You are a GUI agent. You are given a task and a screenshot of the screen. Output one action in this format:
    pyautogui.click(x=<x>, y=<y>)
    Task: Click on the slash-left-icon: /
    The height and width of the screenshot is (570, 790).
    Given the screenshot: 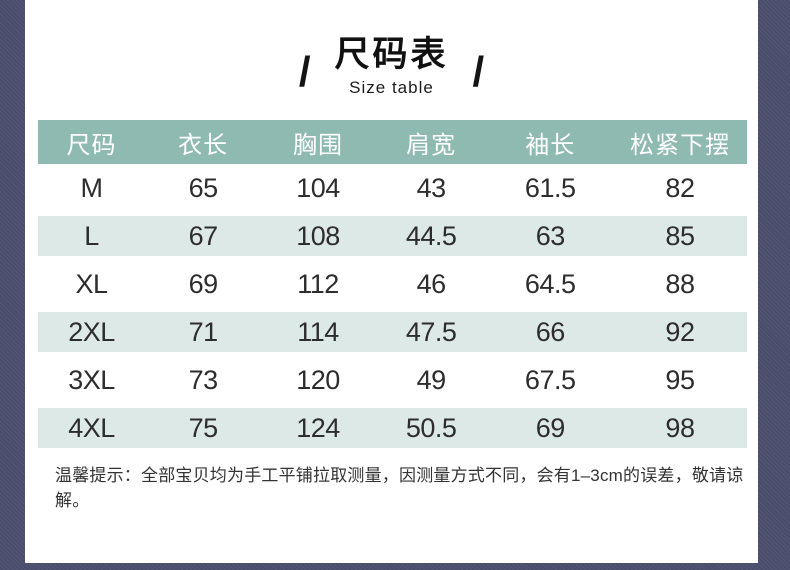 What is the action you would take?
    pyautogui.click(x=304, y=71)
    